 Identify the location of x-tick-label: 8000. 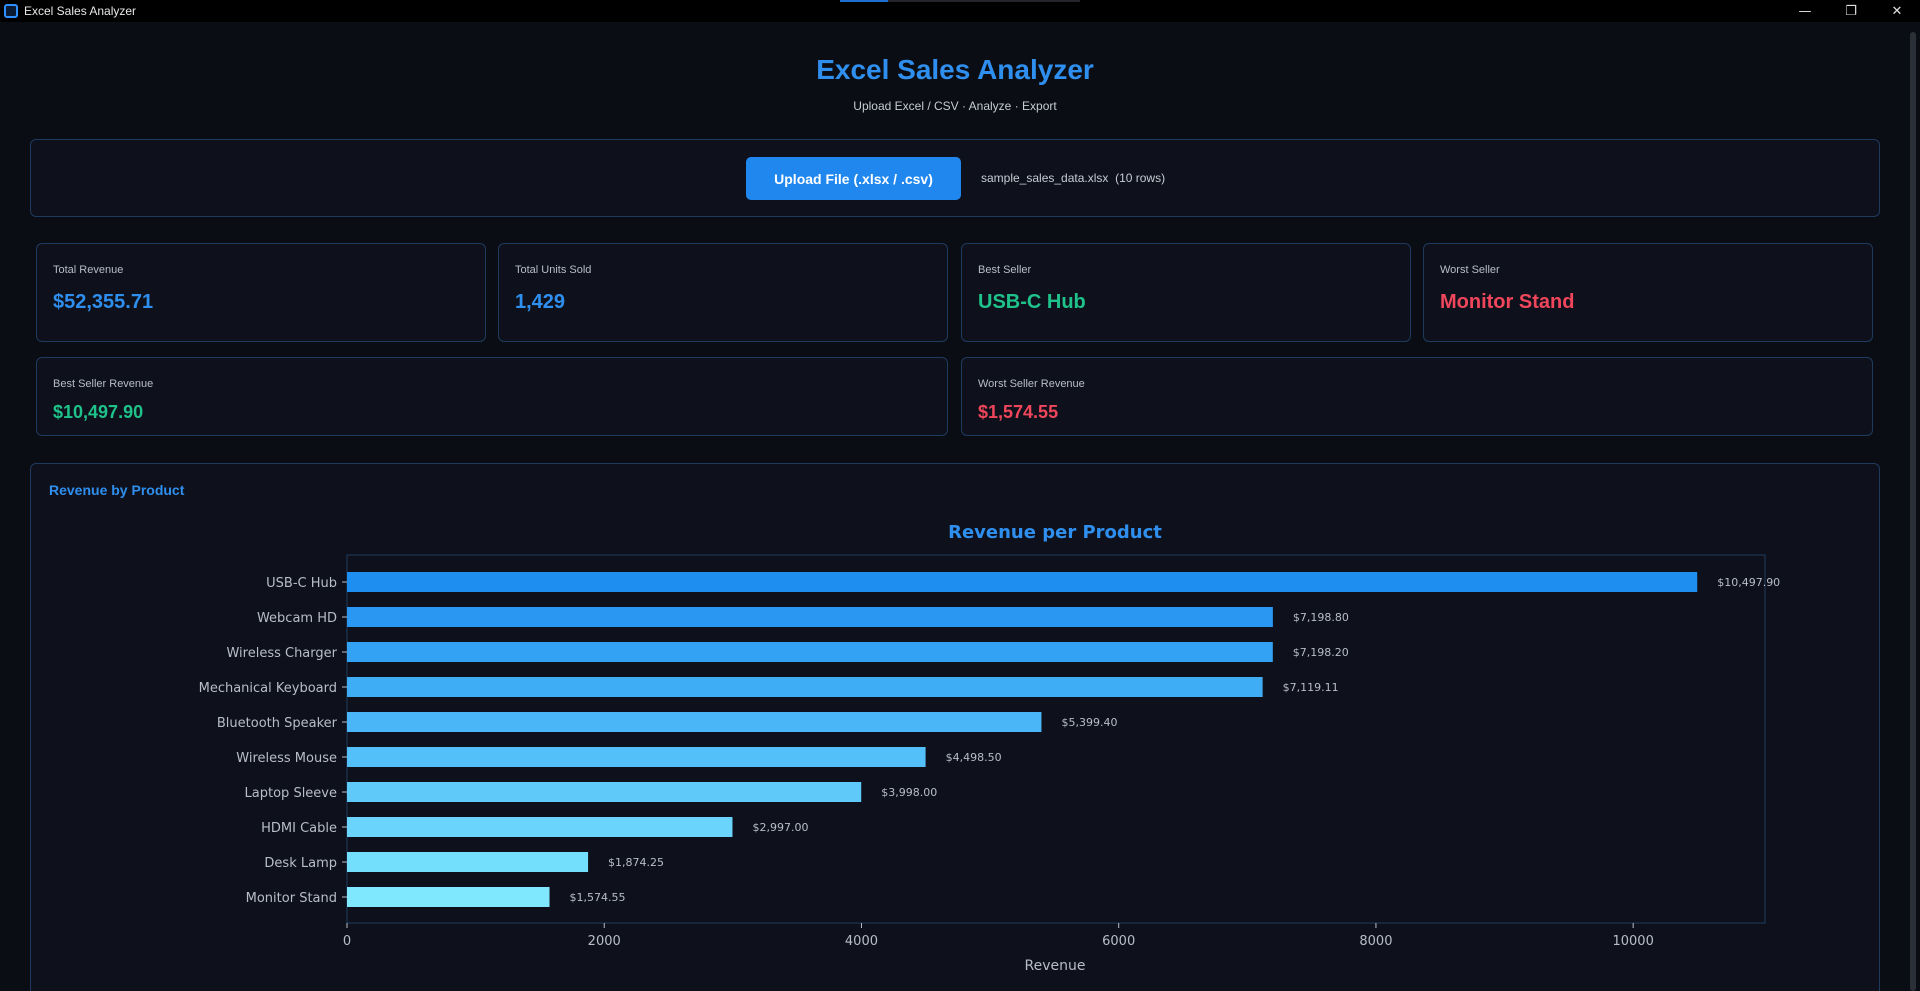
(1375, 941).